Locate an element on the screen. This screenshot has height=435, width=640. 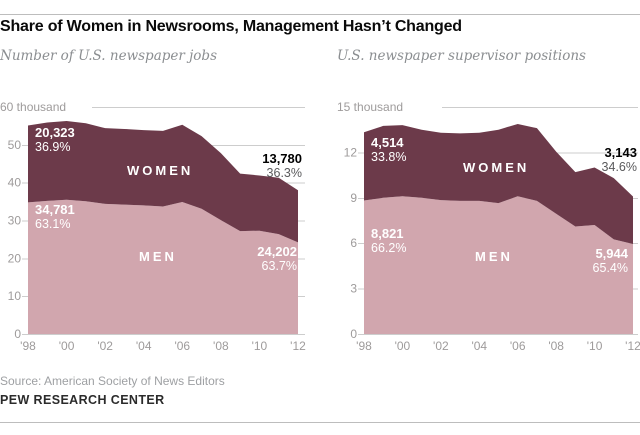
jobs-women-end-label: 13,780 36.3% is located at coordinates (282, 165).